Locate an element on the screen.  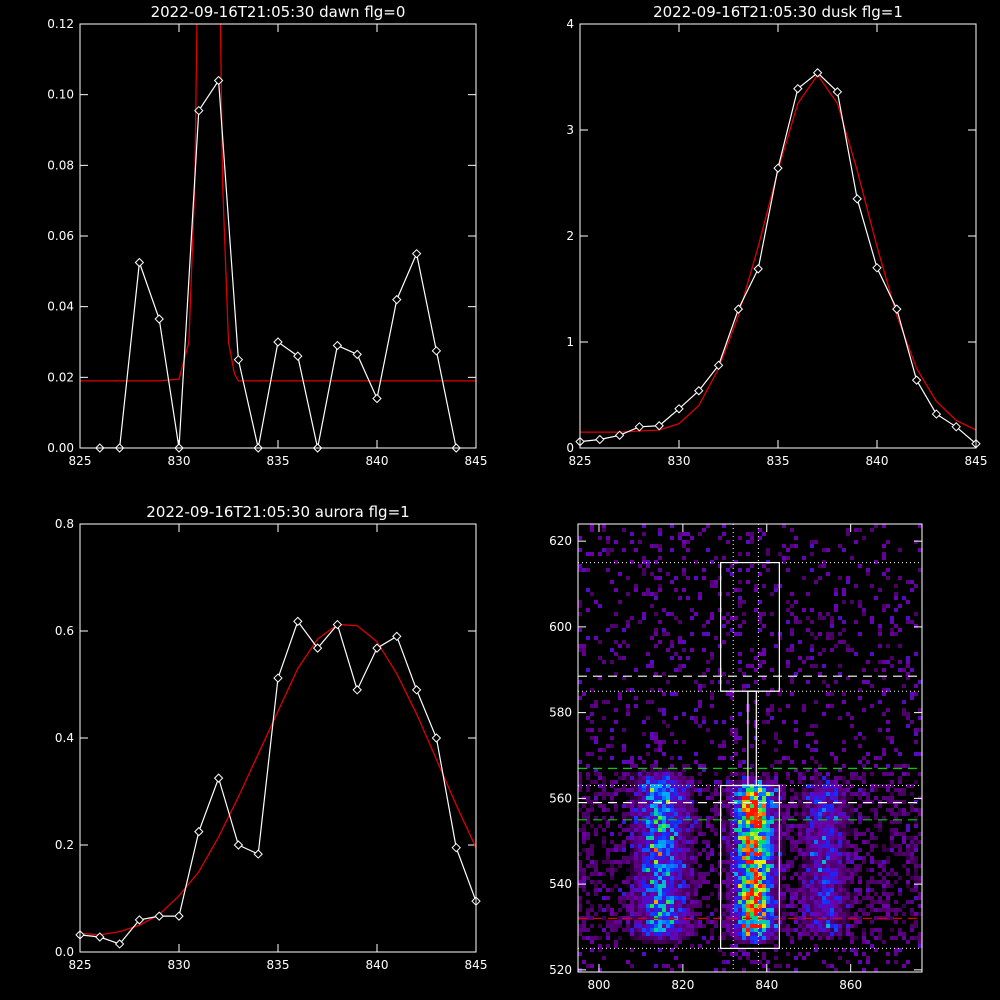
data-point is located at coordinates (857, 199).